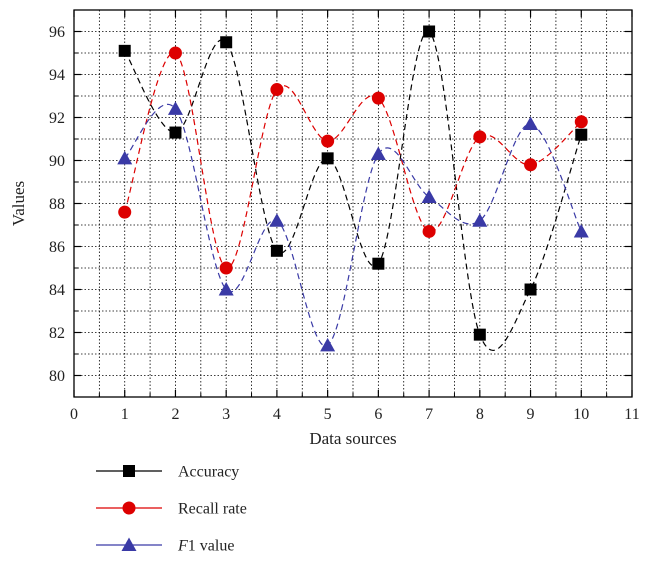 The height and width of the screenshot is (563, 645). I want to click on legend-label-recall-rate: Recall rate, so click(212, 509).